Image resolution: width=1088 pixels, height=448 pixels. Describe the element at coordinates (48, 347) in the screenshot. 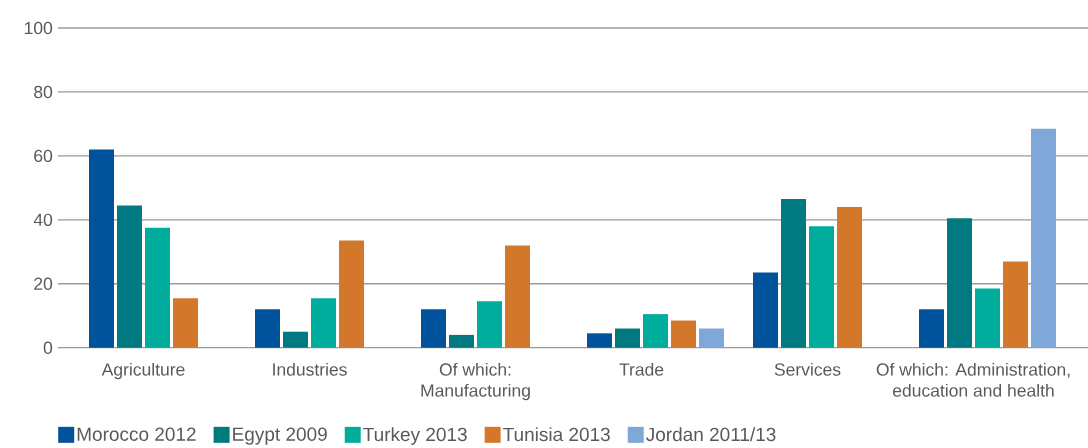

I see `y-tick-label: 0` at that location.